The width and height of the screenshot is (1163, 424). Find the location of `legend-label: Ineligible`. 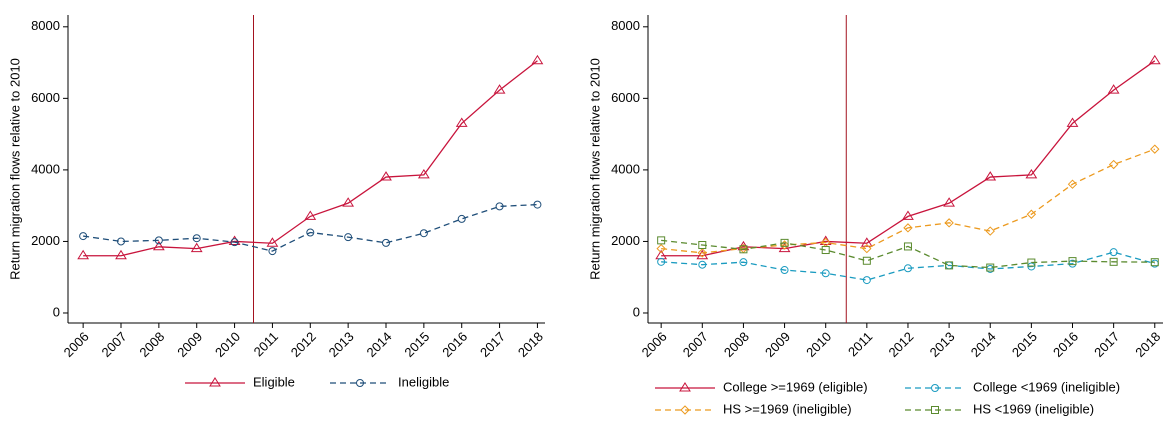

legend-label: Ineligible is located at coordinates (423, 381).